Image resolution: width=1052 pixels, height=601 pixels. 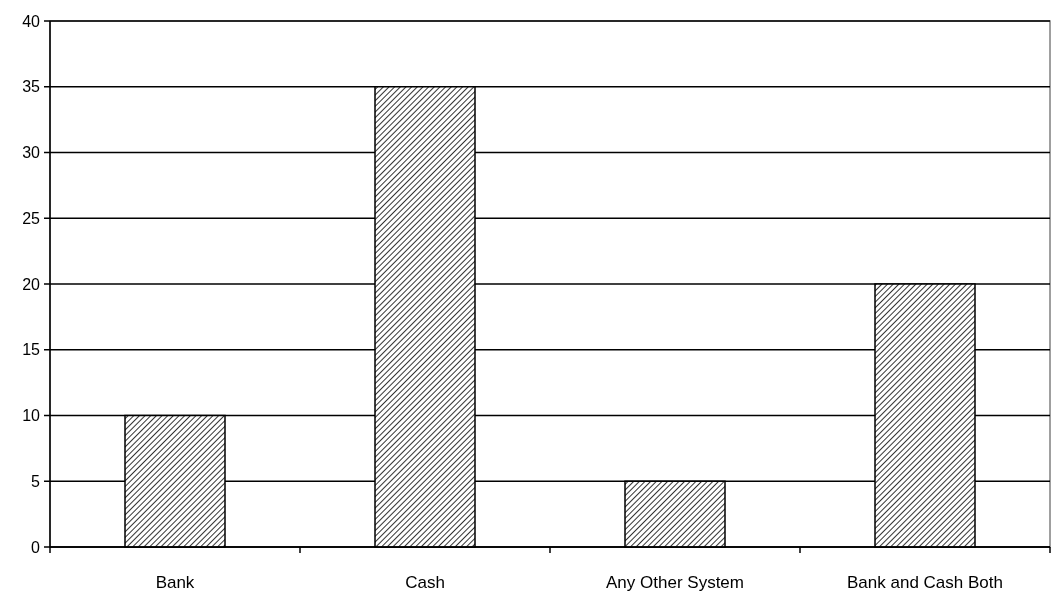 I want to click on y-tick-label: 15, so click(x=31, y=350).